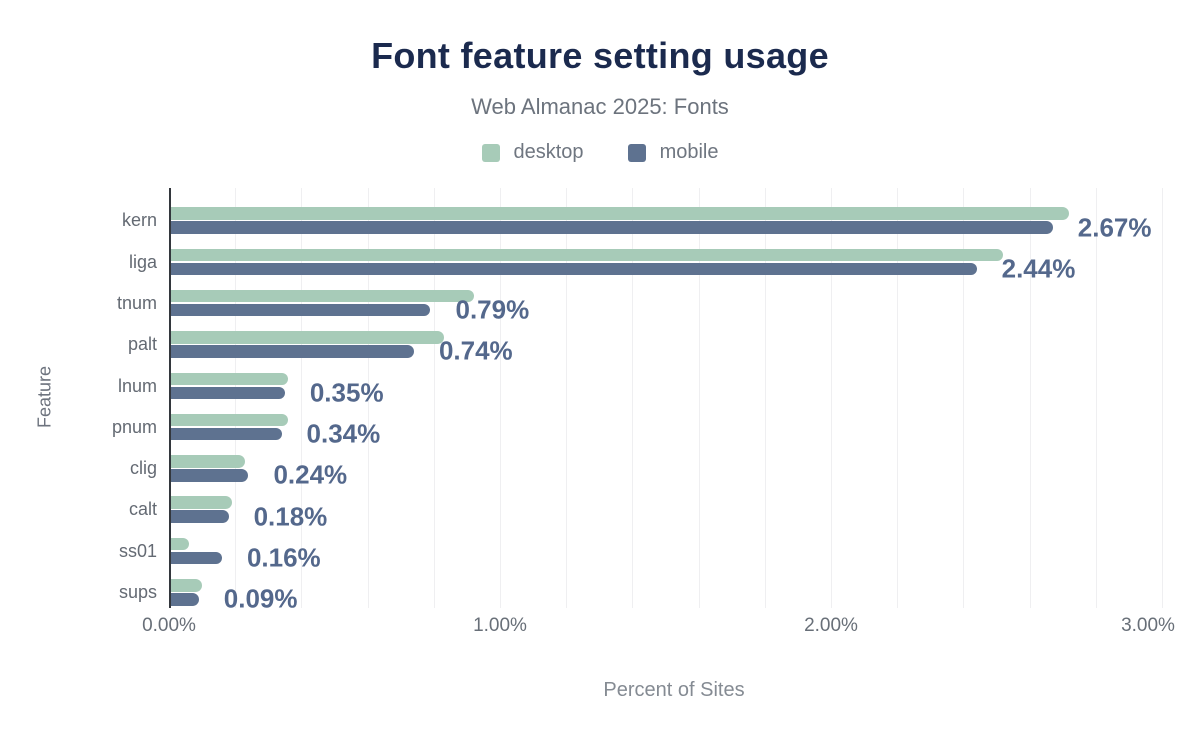 This screenshot has width=1200, height=742. Describe the element at coordinates (600, 106) in the screenshot. I see `chart-subtitle: Web Almanac 2025: Fonts` at that location.